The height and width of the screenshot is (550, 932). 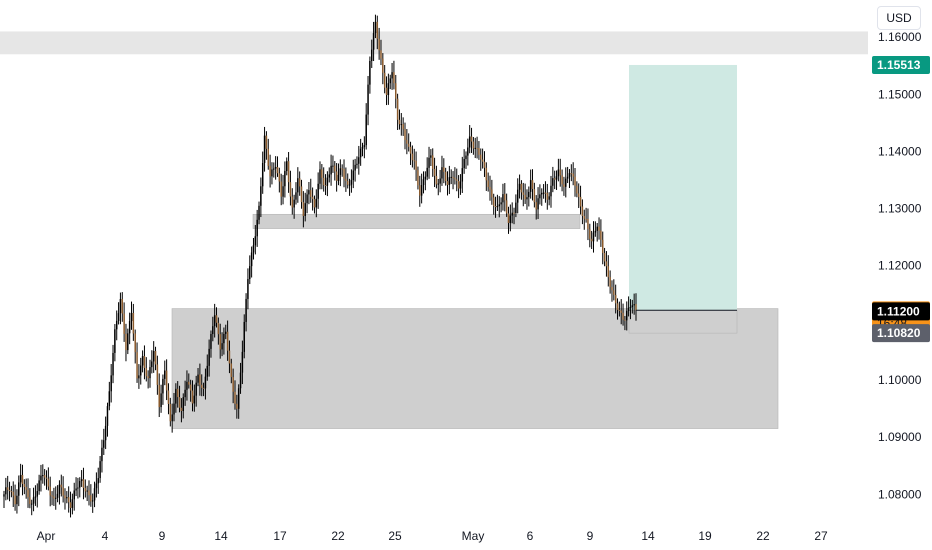 I want to click on x-tick-label: 6, so click(x=530, y=536).